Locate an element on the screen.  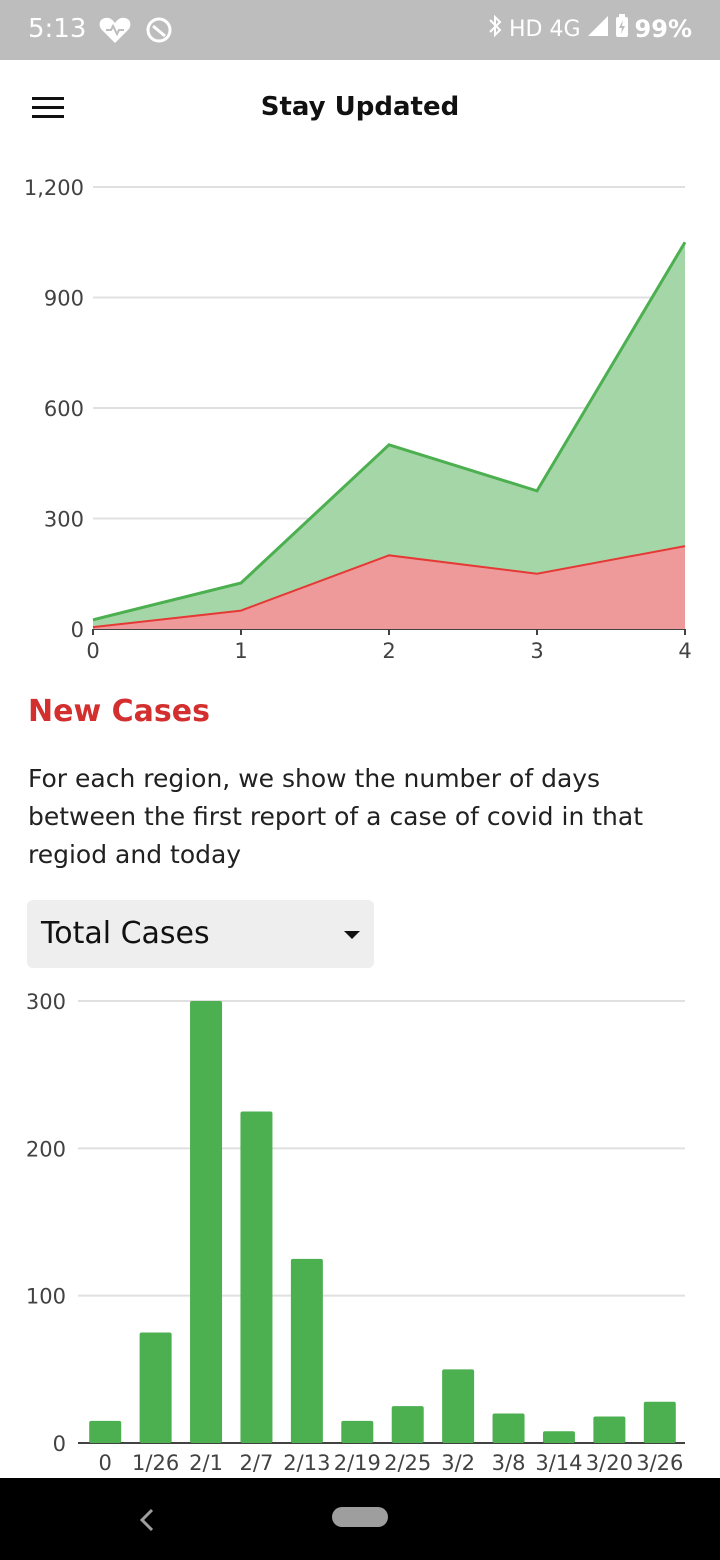
area-series-2-fill is located at coordinates (389, 587).